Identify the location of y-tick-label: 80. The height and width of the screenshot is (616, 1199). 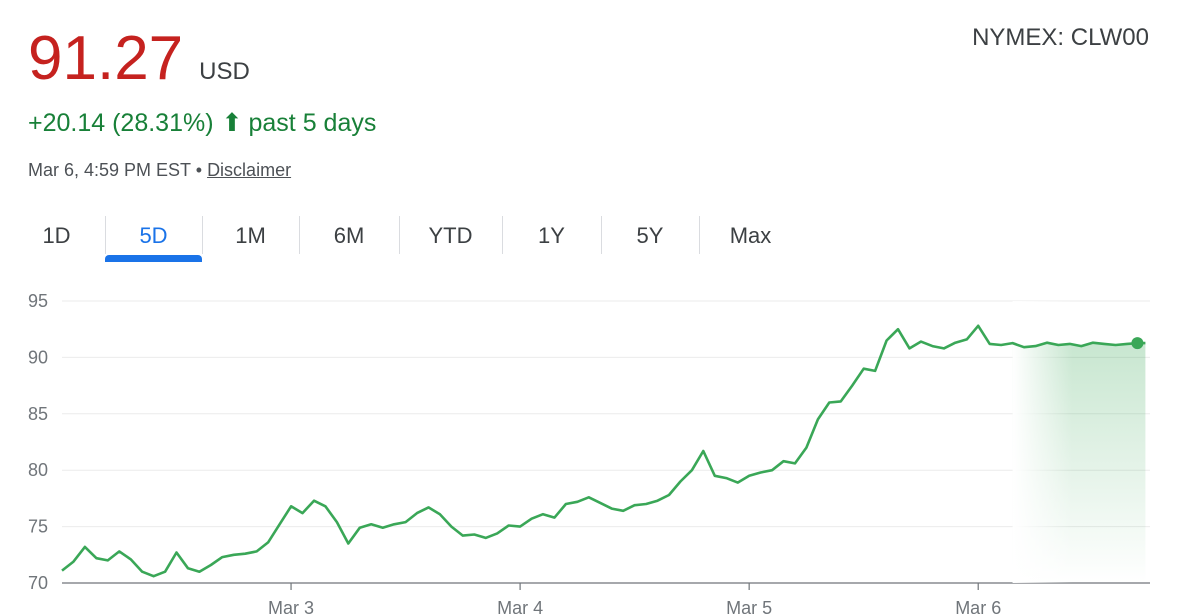
(38, 470).